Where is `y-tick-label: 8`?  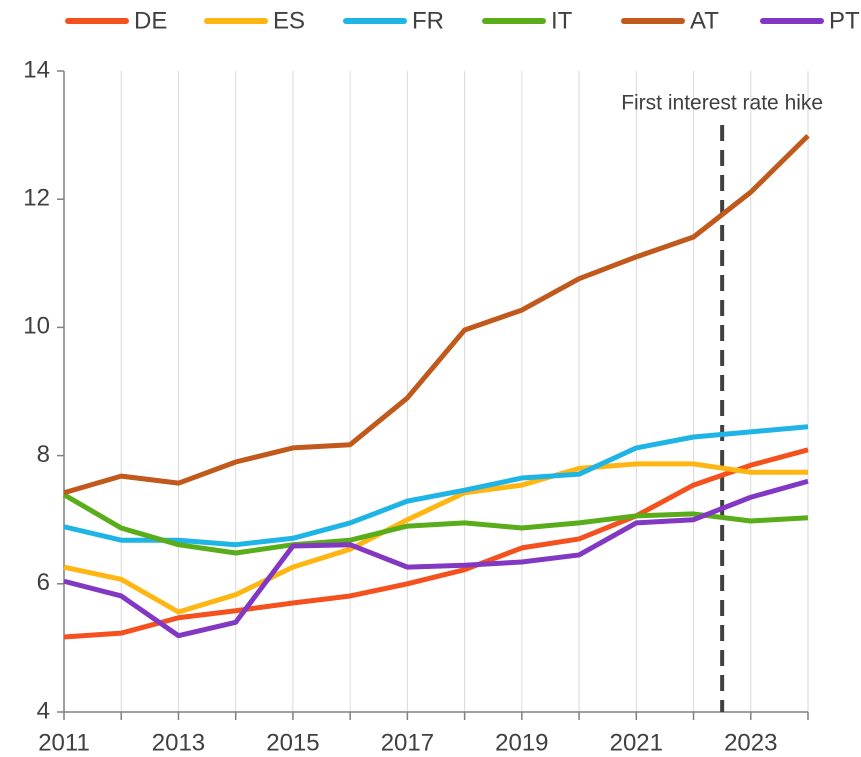 y-tick-label: 8 is located at coordinates (43, 454).